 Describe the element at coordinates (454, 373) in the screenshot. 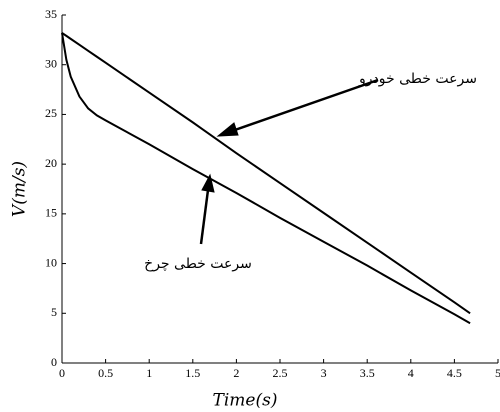

I see `x-tick-label: 4.5` at that location.